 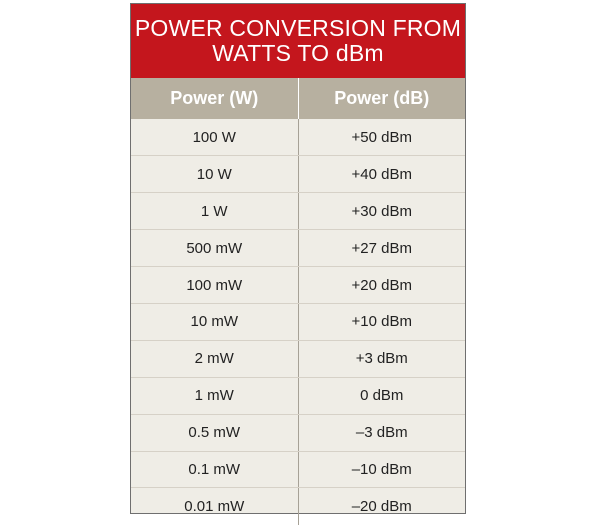 What do you see at coordinates (215, 138) in the screenshot?
I see `watts-cell: 100 W` at bounding box center [215, 138].